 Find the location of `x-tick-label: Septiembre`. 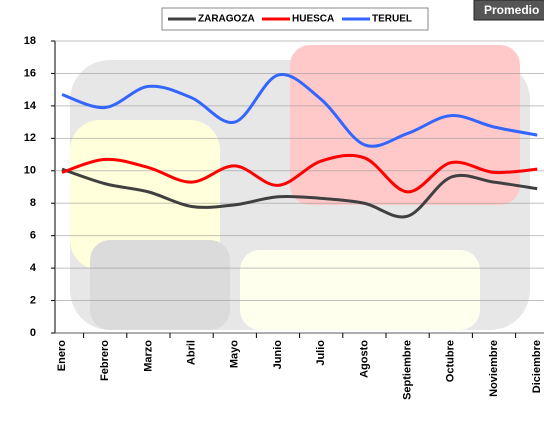

x-tick-label: Septiembre is located at coordinates (408, 370).